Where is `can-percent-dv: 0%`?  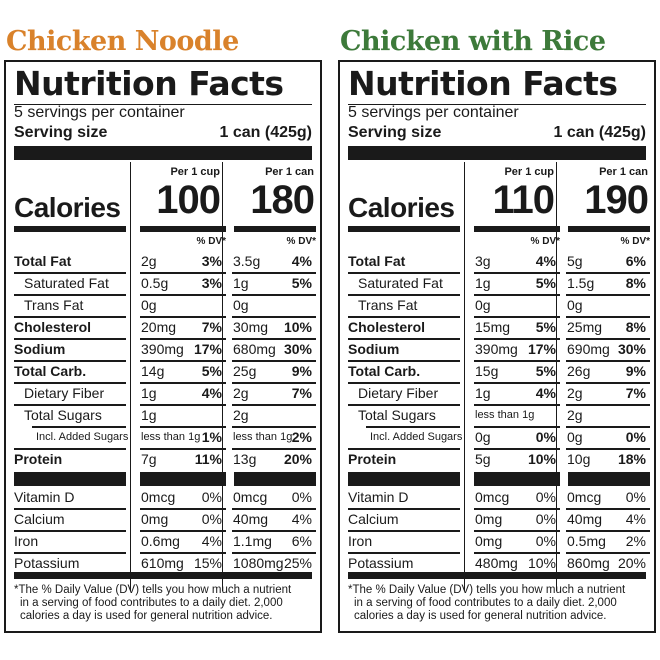 can-percent-dv: 0% is located at coordinates (301, 497).